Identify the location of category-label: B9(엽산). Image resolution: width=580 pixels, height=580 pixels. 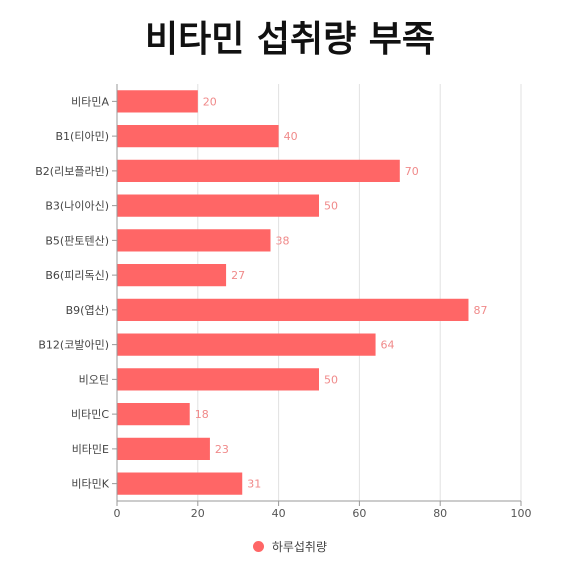
(87, 310).